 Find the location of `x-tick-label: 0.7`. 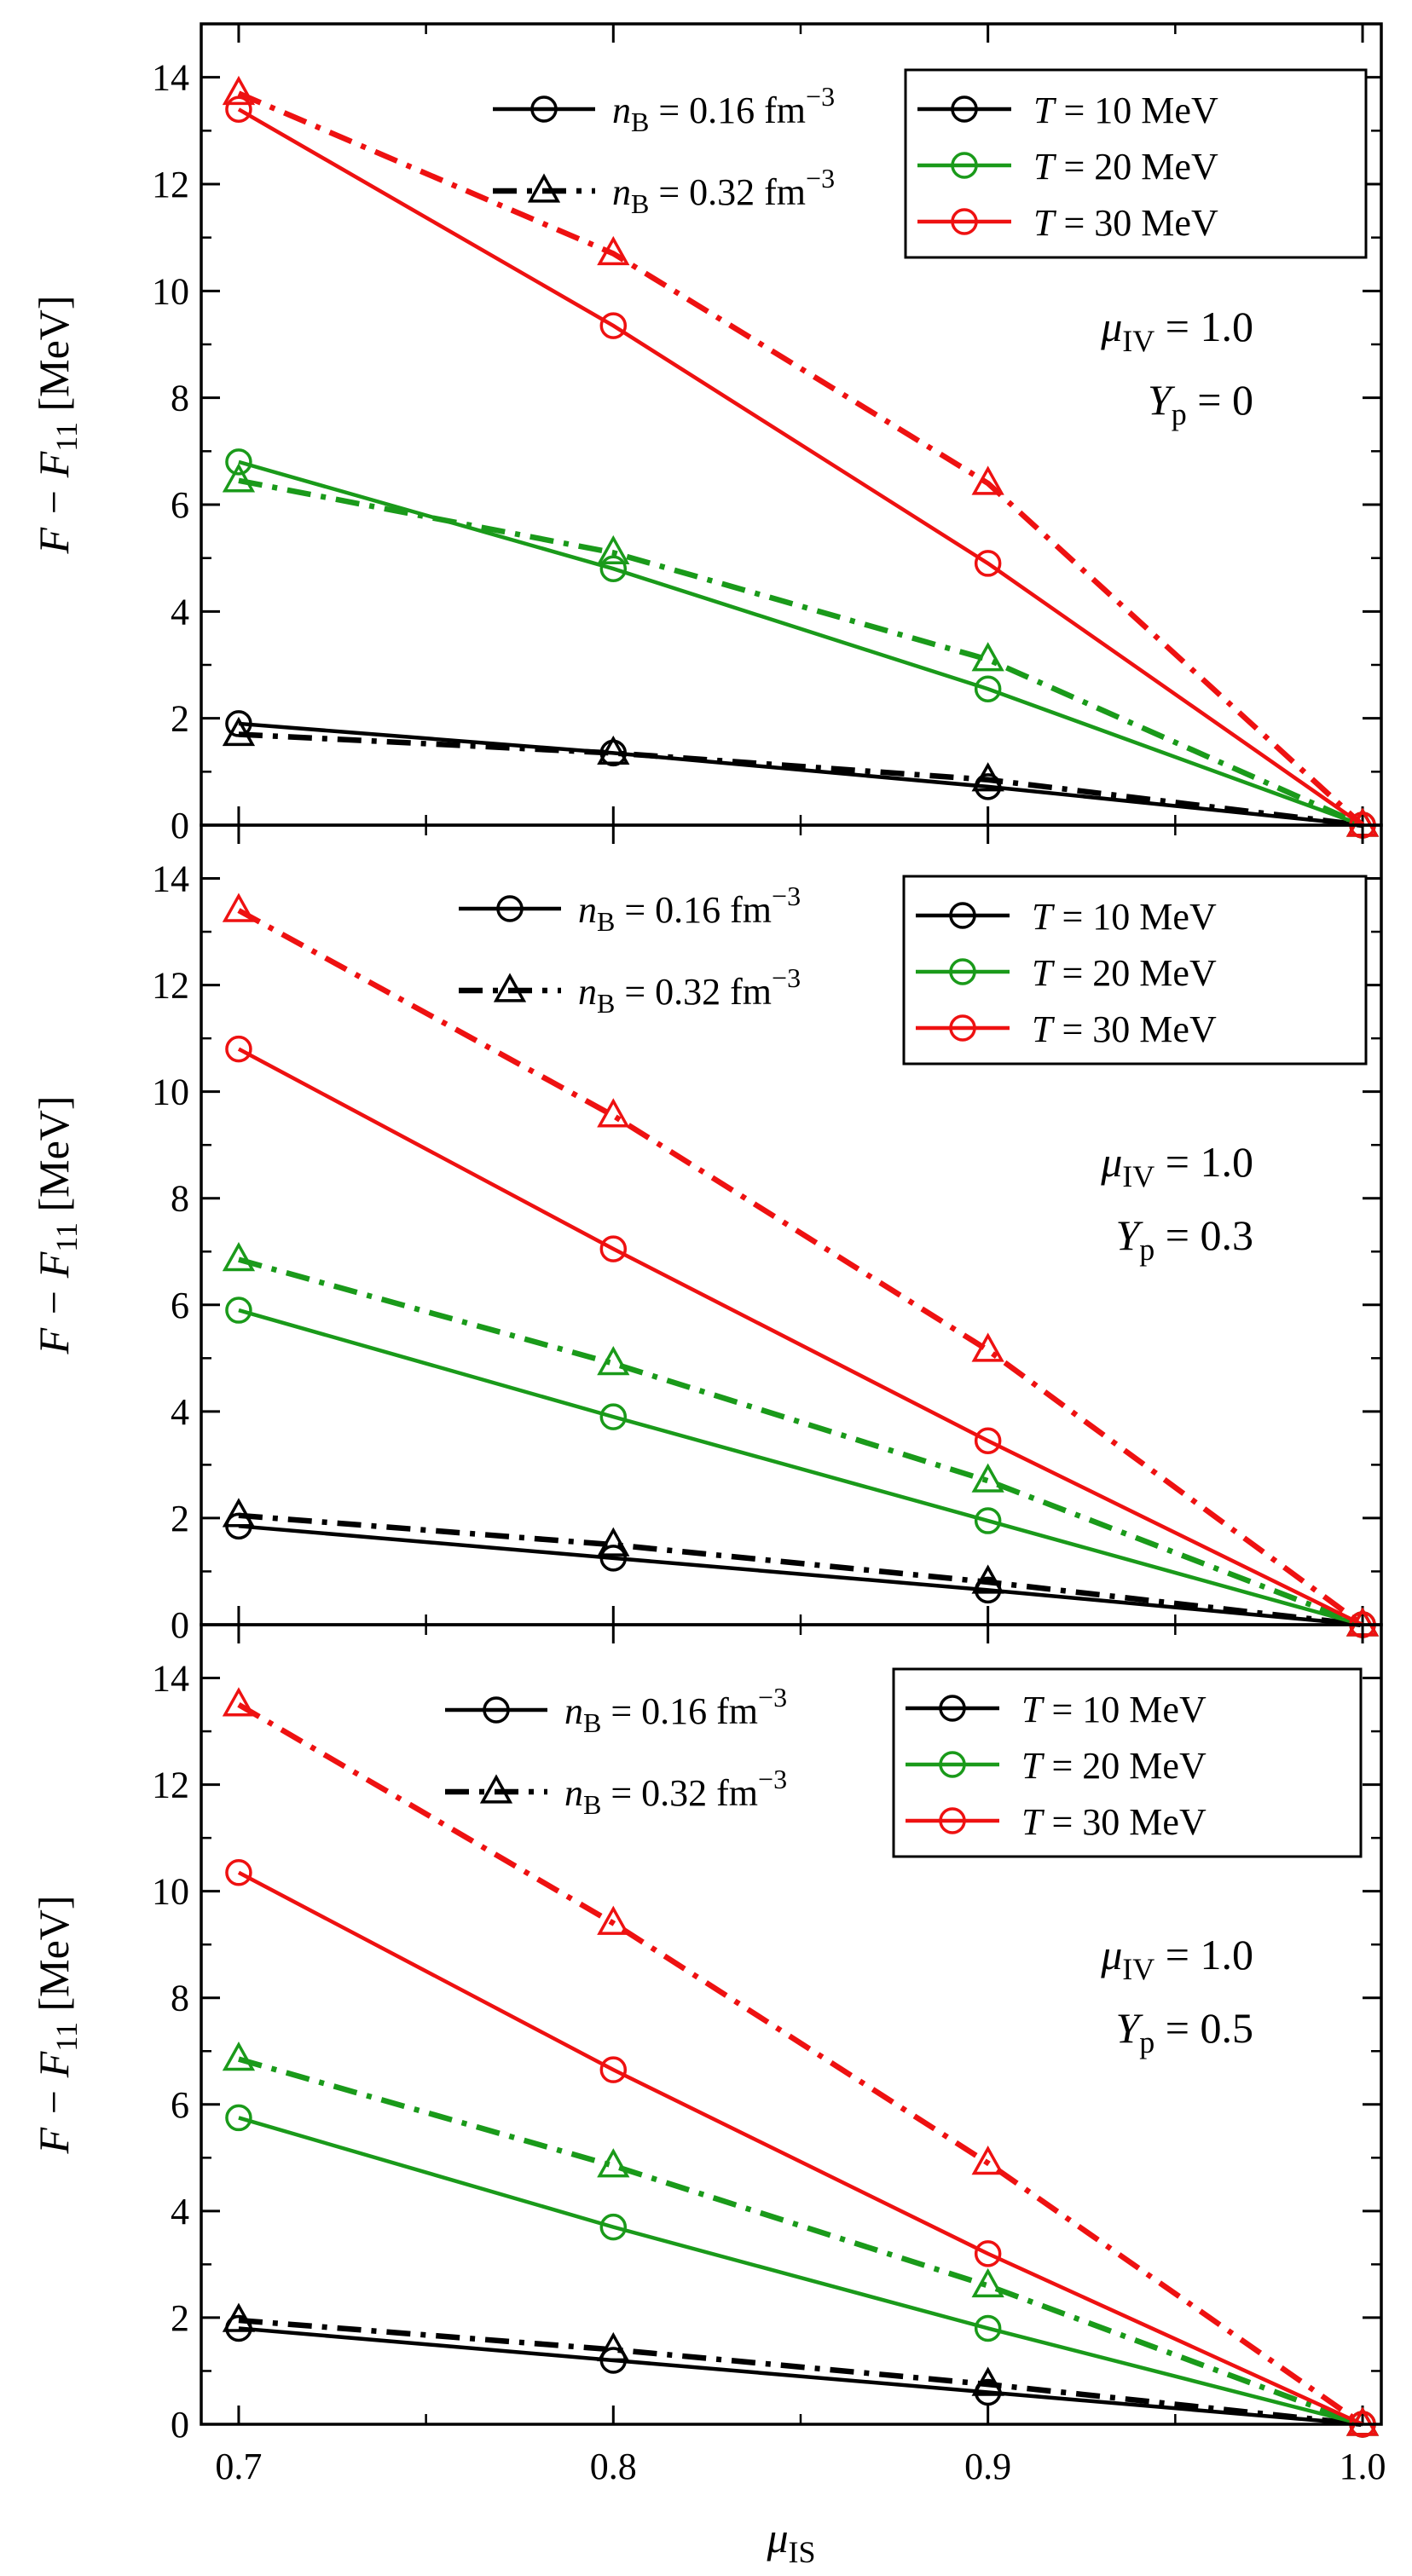

x-tick-label: 0.7 is located at coordinates (239, 2466).